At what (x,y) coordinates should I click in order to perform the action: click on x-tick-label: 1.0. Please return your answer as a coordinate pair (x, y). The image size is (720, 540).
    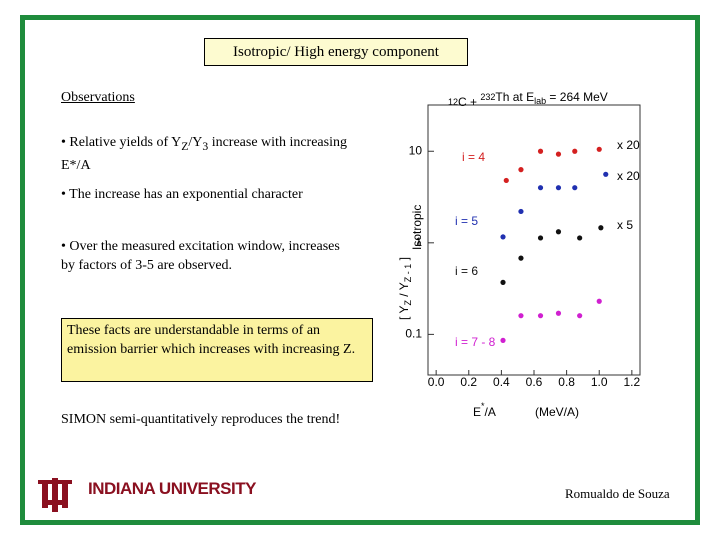
    Looking at the image, I should click on (599, 382).